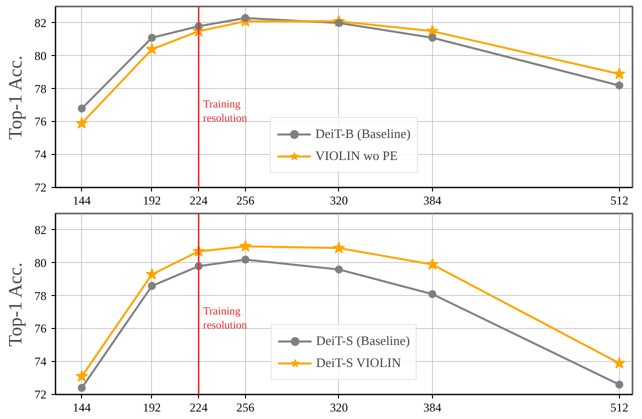 The height and width of the screenshot is (419, 642). I want to click on legend-label: DeiT-S (Baseline), so click(363, 341).